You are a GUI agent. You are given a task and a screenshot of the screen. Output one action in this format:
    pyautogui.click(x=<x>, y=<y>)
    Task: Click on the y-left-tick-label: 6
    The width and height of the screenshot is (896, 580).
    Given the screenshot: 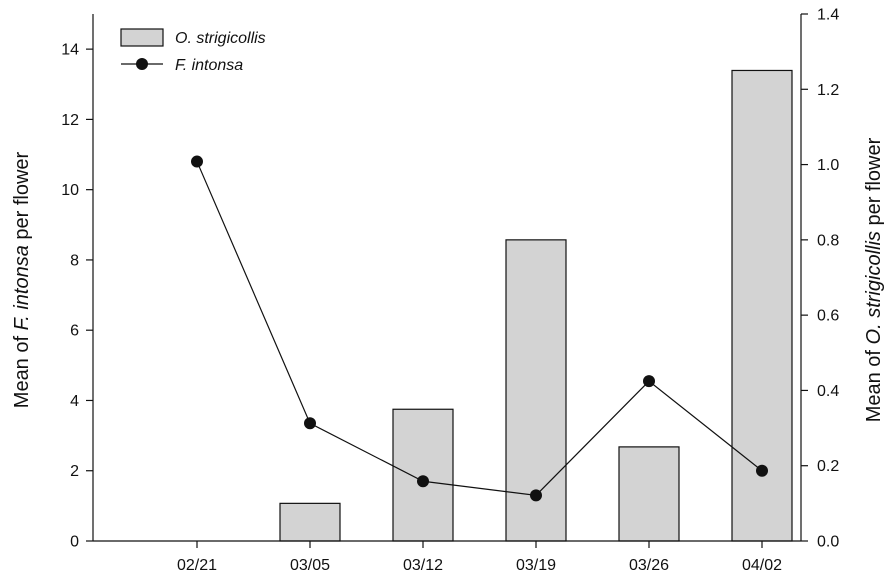 What is the action you would take?
    pyautogui.click(x=74, y=331)
    